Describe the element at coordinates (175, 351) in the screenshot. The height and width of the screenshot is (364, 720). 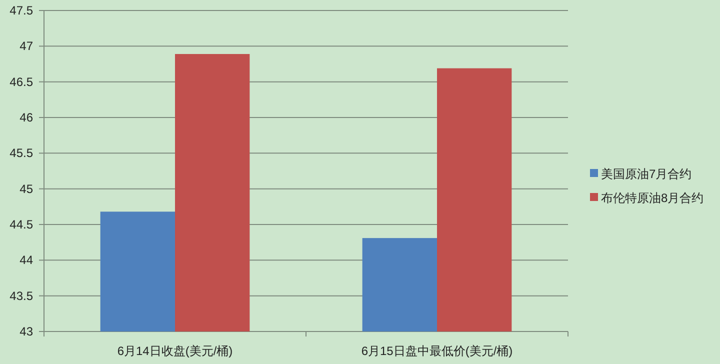
I see `xtick-label: 6月14日收盘(美元/桶)` at that location.